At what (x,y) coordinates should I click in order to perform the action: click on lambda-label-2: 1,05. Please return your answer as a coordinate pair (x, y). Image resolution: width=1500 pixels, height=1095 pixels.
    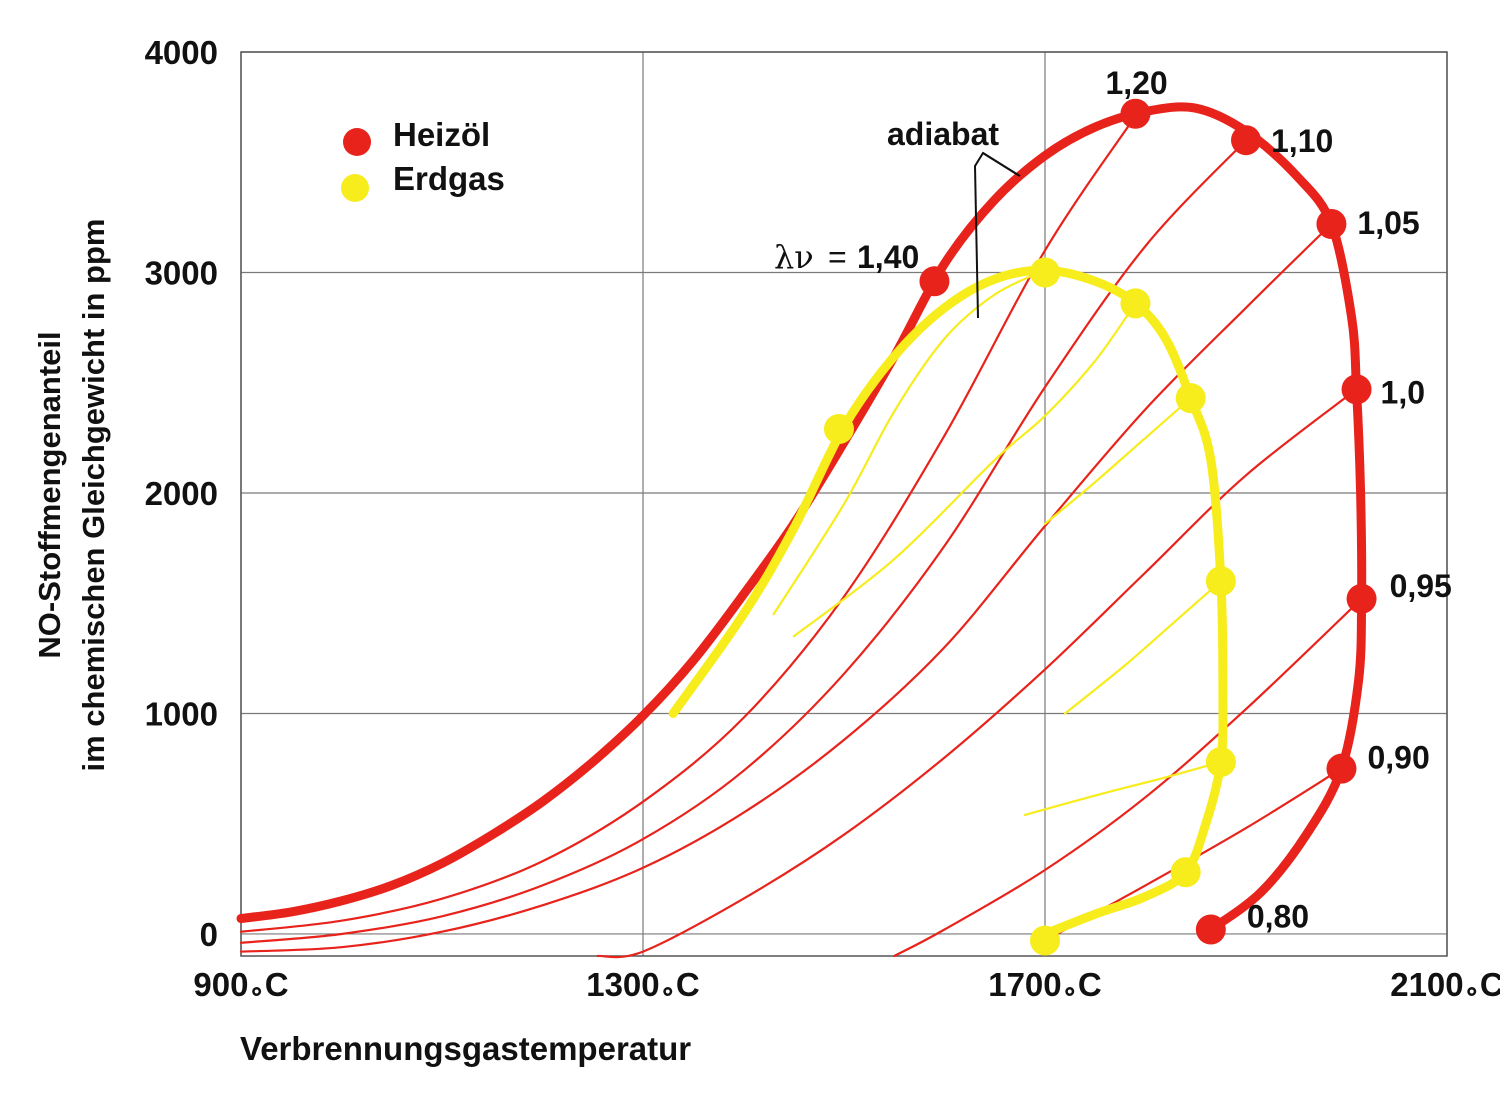
    Looking at the image, I should click on (1388, 223).